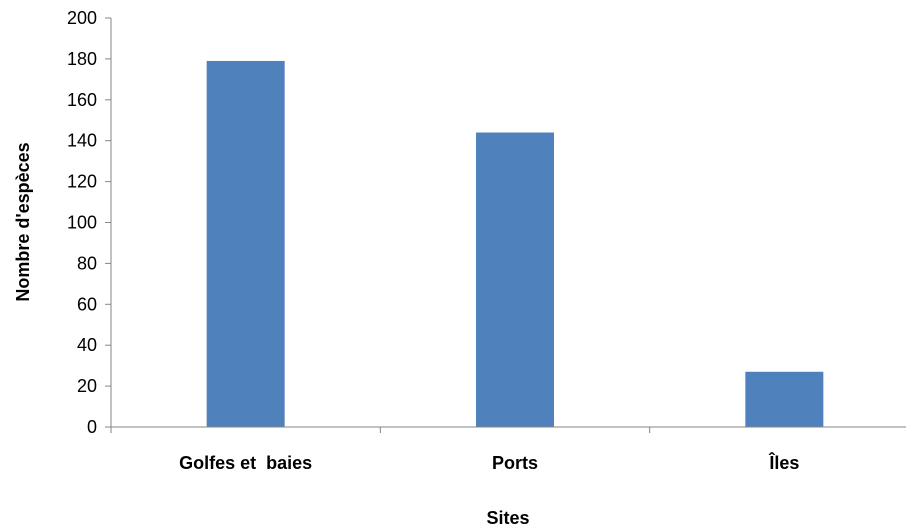 Image resolution: width=909 pixels, height=528 pixels. What do you see at coordinates (82, 182) in the screenshot?
I see `y-tick-label: 120` at bounding box center [82, 182].